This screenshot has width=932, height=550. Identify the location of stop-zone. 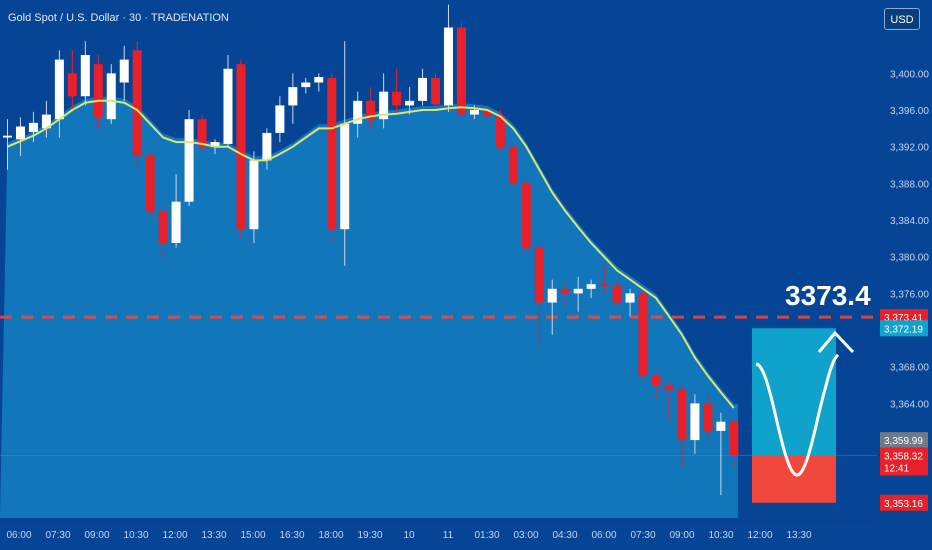
(794, 479).